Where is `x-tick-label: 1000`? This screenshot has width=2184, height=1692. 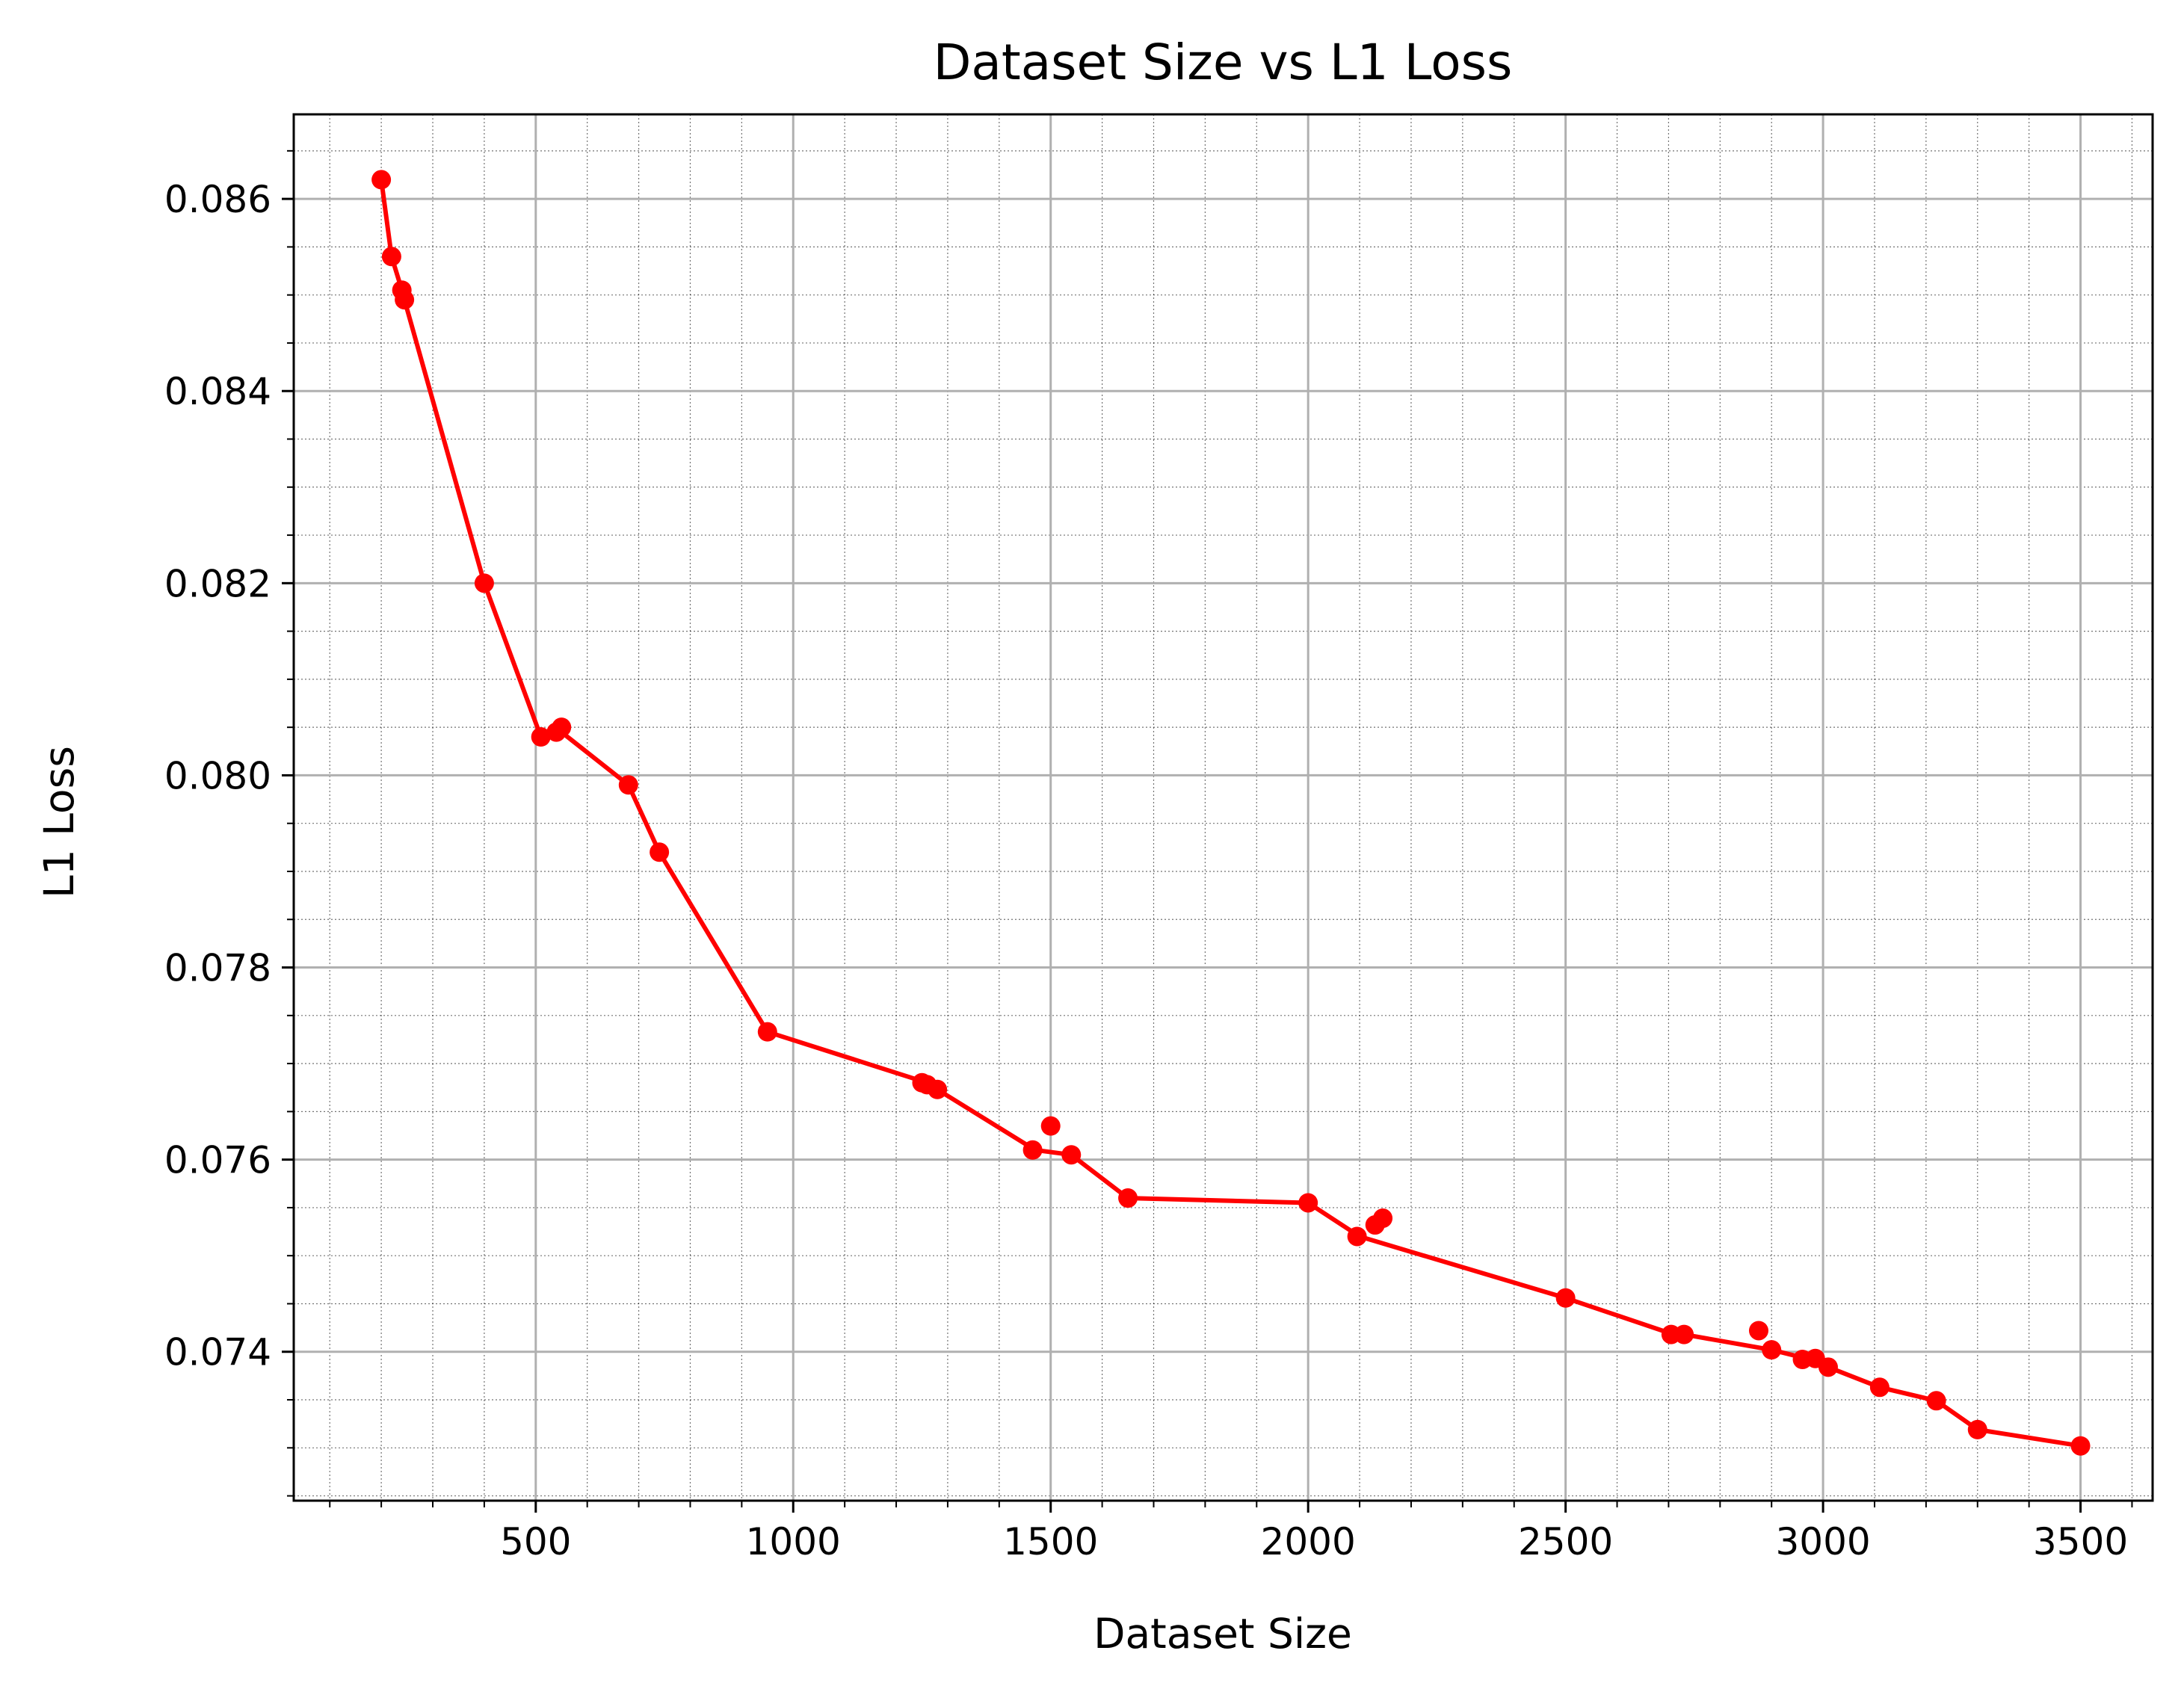
x-tick-label: 1000 is located at coordinates (793, 1541).